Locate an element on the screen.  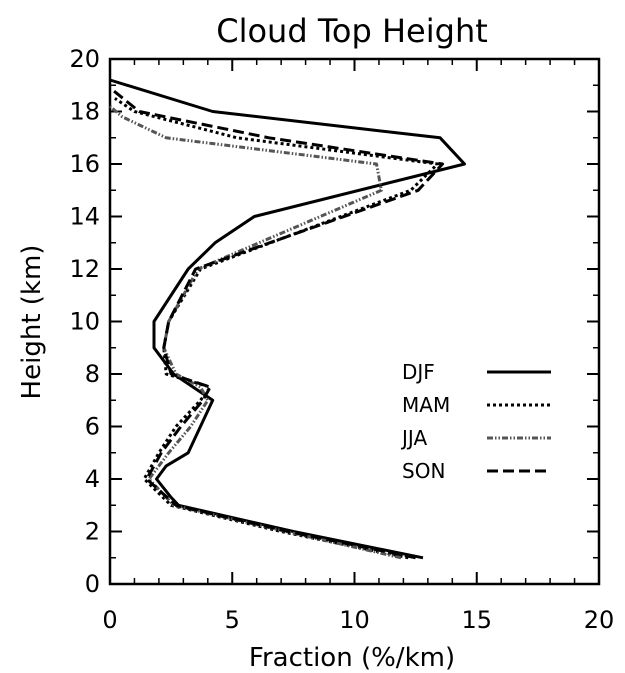
y-tick-label: 2 is located at coordinates (92, 532).